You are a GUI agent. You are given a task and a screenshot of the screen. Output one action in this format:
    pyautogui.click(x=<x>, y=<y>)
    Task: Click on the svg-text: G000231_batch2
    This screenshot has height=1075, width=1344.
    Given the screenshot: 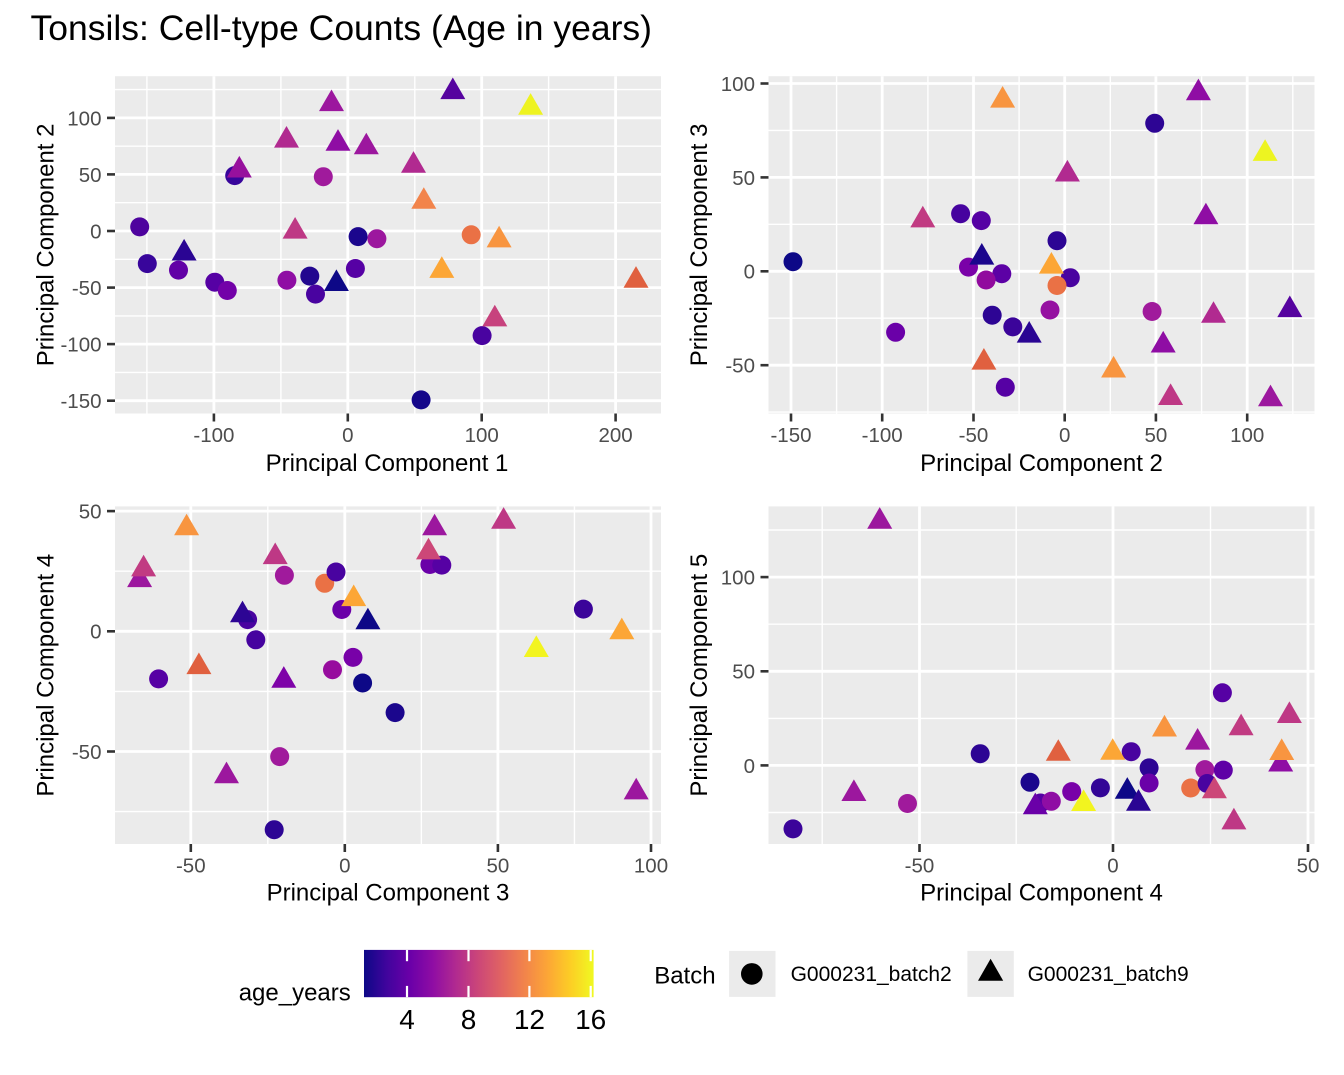 What is the action you would take?
    pyautogui.click(x=871, y=974)
    